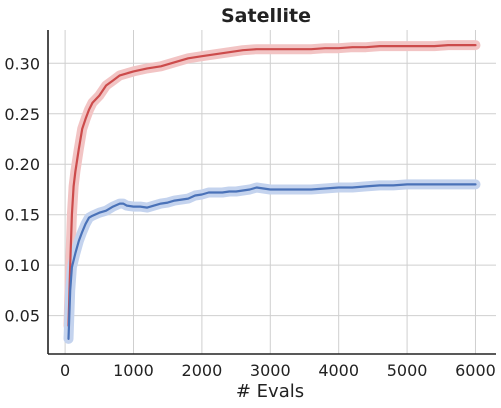 The width and height of the screenshot is (501, 408). Describe the element at coordinates (22, 189) in the screenshot. I see `y-tick-labels: 0.05 0.10 0.15 0.20 0.25 0.30` at that location.